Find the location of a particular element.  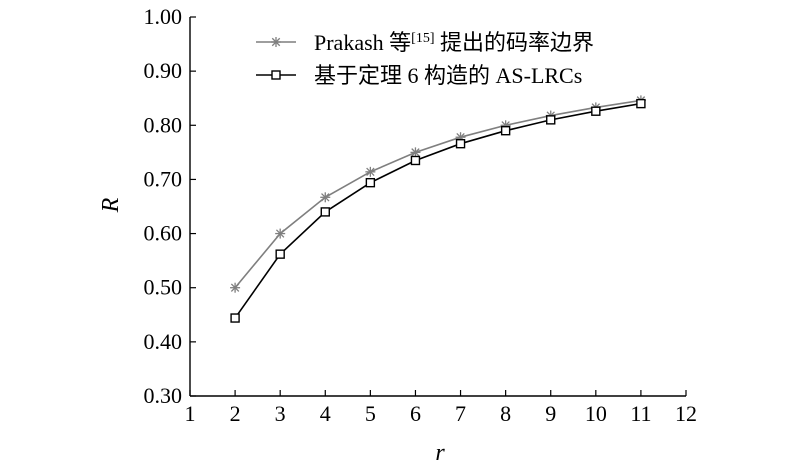

y-axis-ticks: 0.30 0.40 0.50 0.60 0.70 0.80 0.90 1.00 is located at coordinates (170, 206).